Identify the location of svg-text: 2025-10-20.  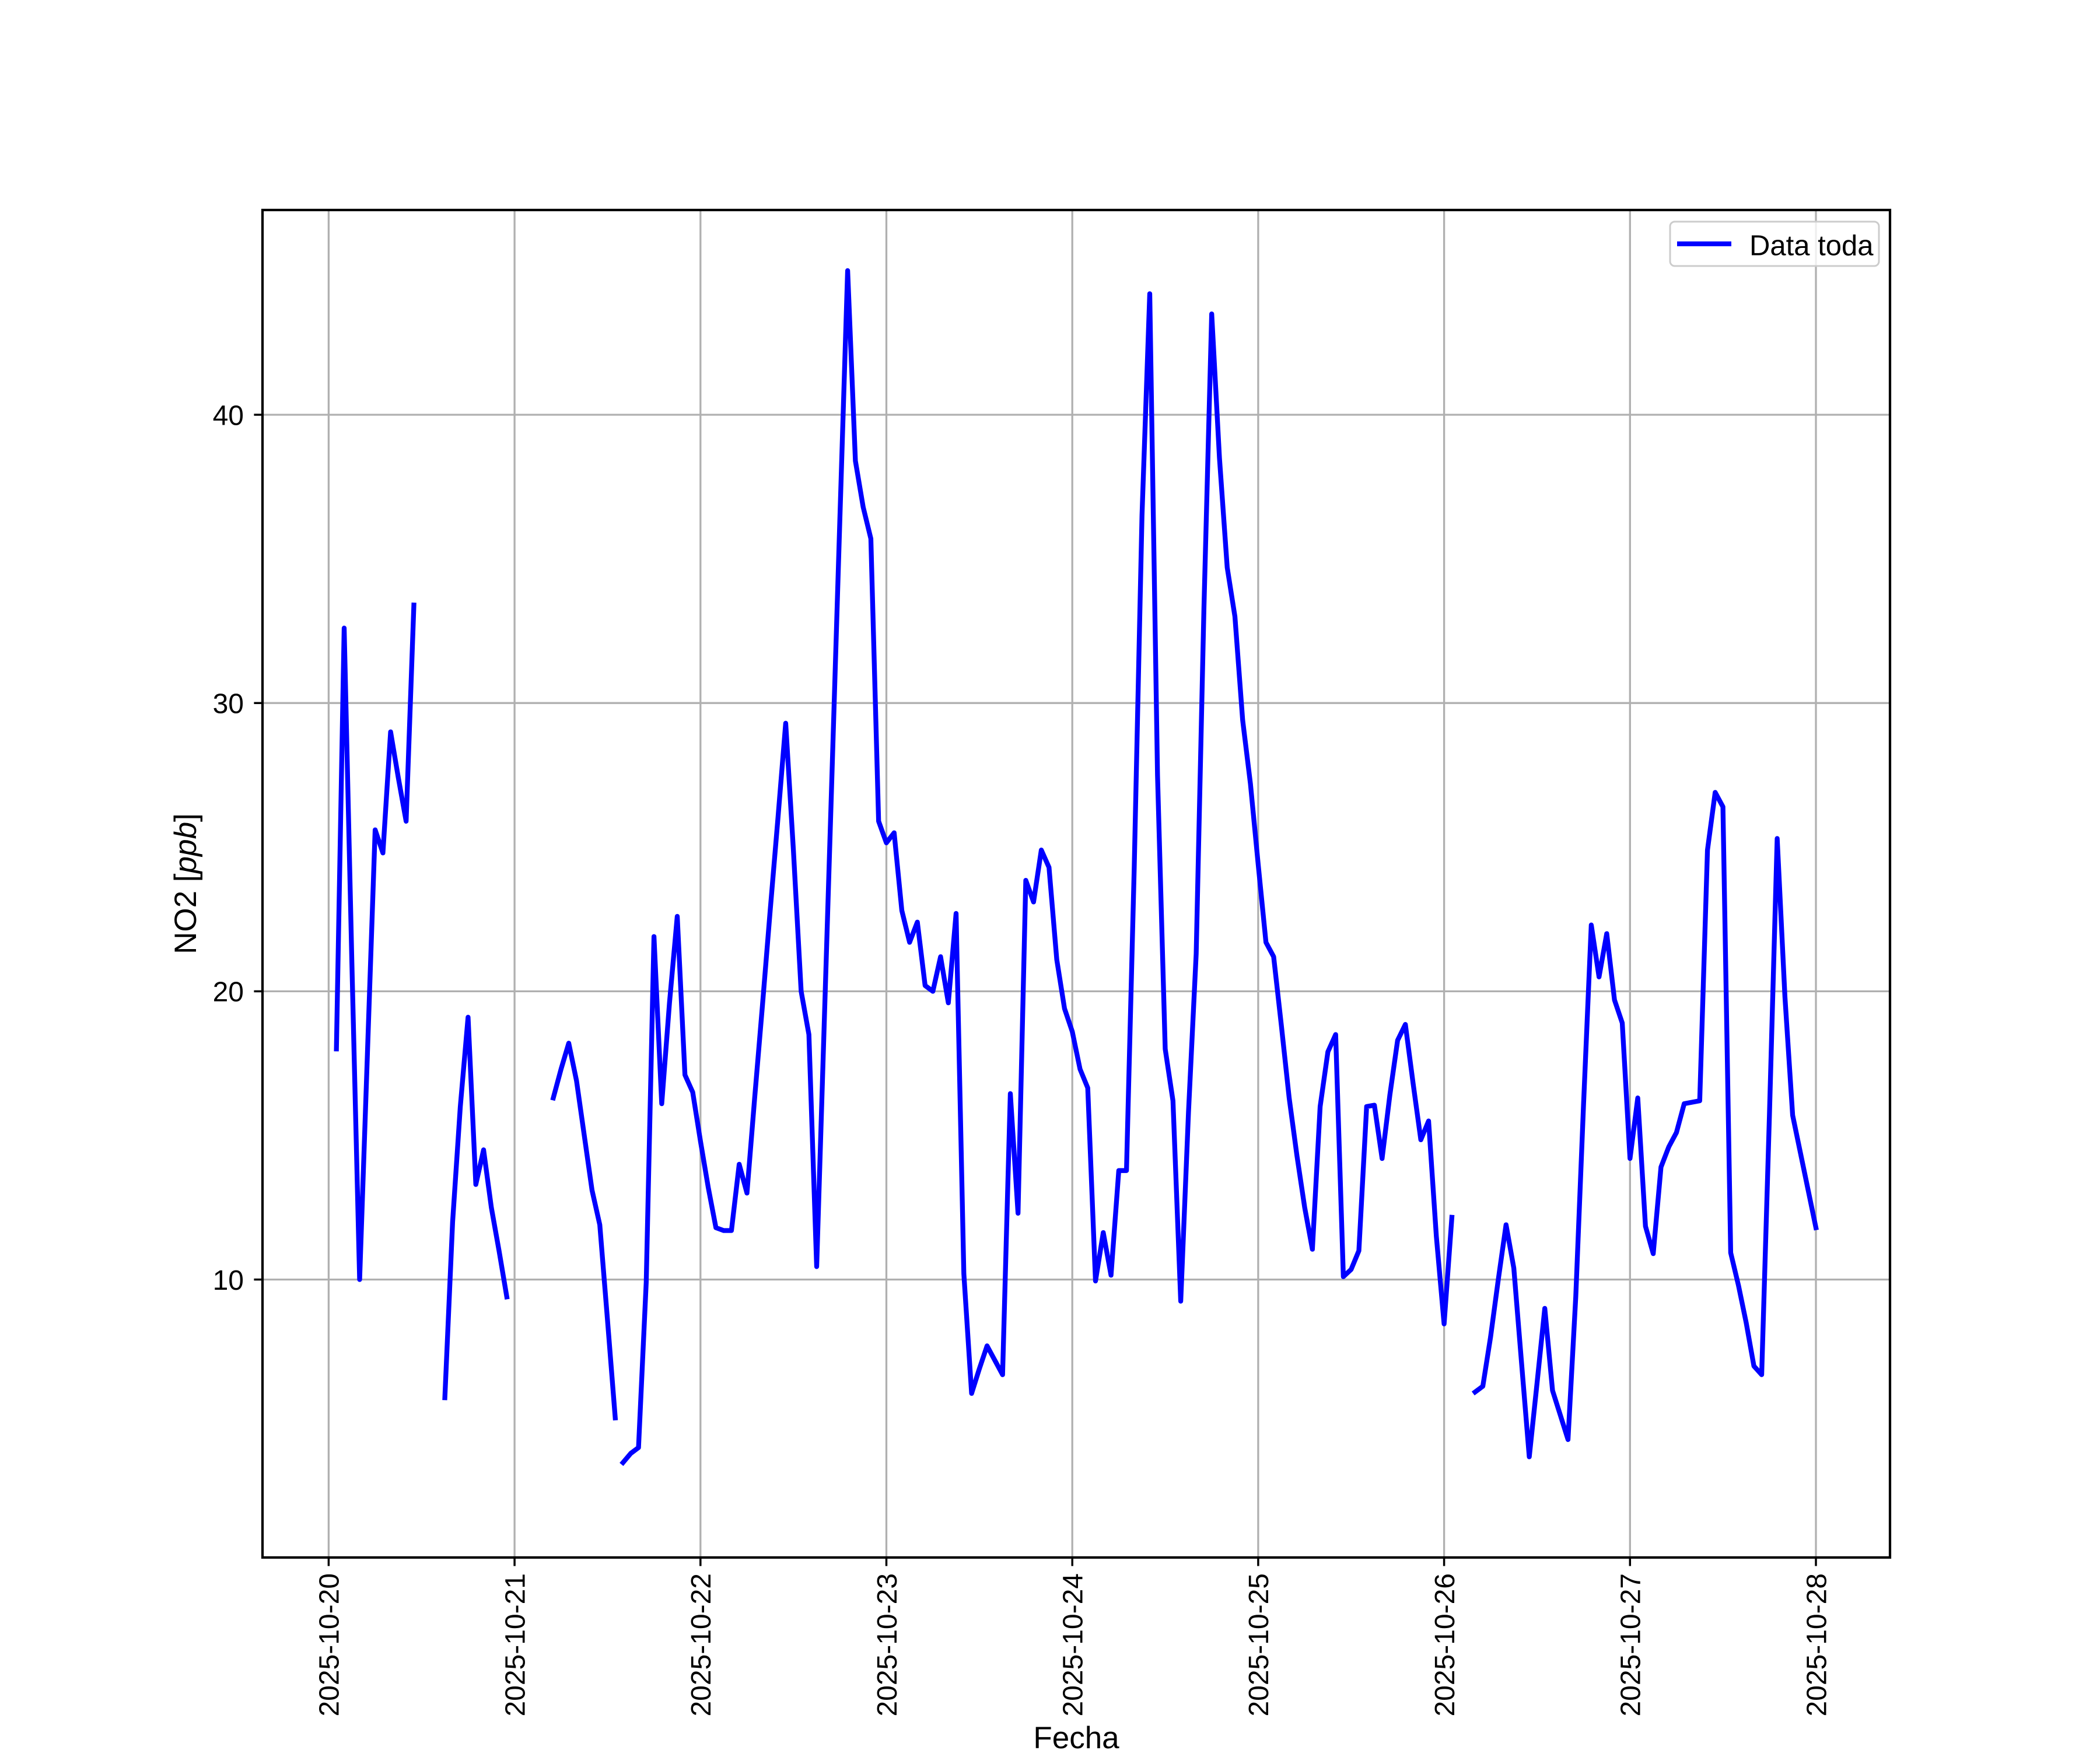
(329, 1645).